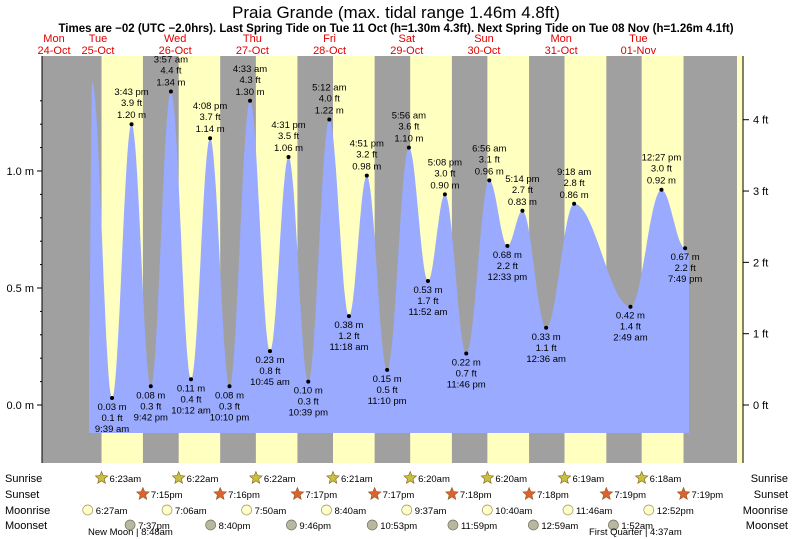  What do you see at coordinates (252, 51) in the screenshot?
I see `date-label: 27-Oct` at bounding box center [252, 51].